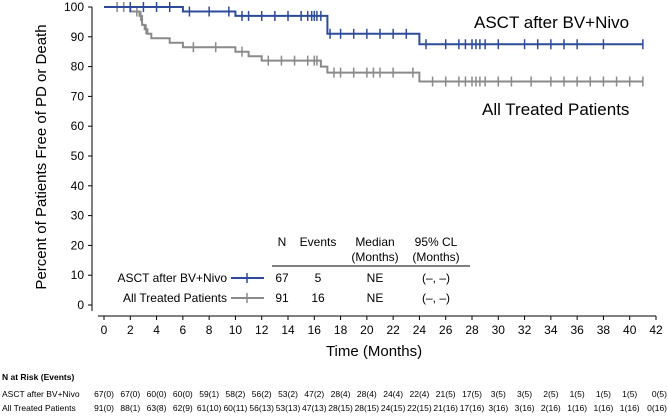  What do you see at coordinates (288, 394) in the screenshot?
I see `at-risk-value: 53(2)` at bounding box center [288, 394].